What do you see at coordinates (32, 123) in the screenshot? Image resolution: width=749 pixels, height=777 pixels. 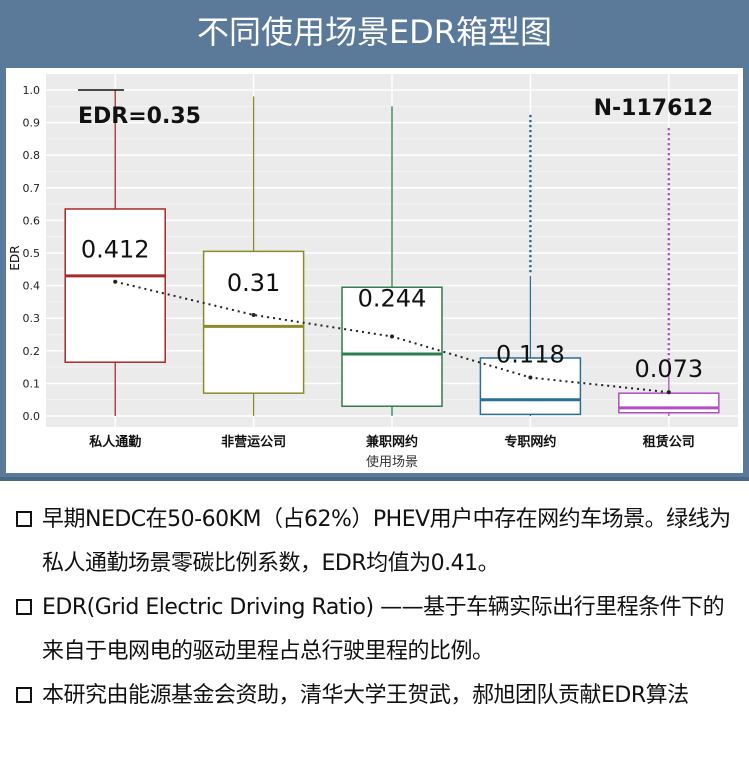 I see `y-tick-label: 0.9` at bounding box center [32, 123].